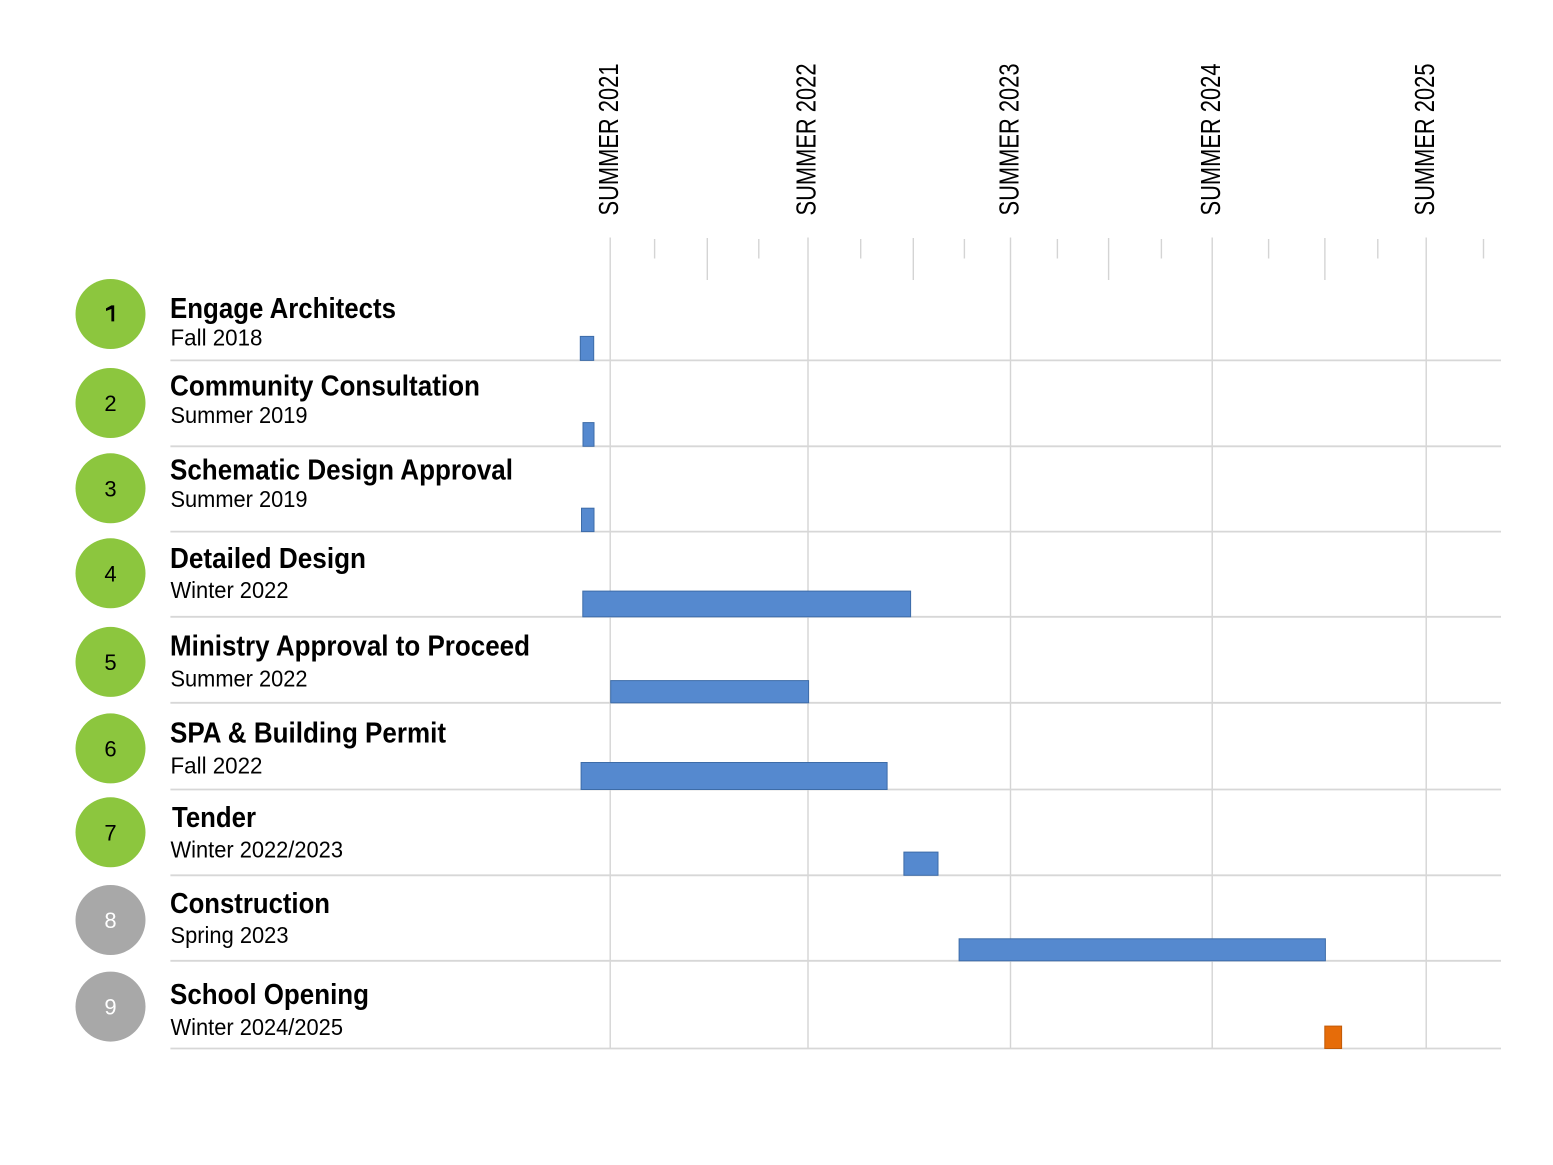 Image resolution: width=1553 pixels, height=1165 pixels. I want to click on svg-text: 9, so click(110, 1007).